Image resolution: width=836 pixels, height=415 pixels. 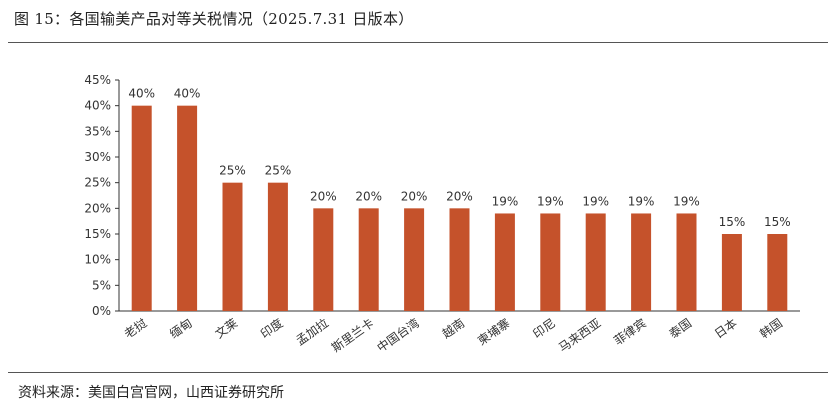 I want to click on x-category-label: 文莱, so click(x=226, y=328).